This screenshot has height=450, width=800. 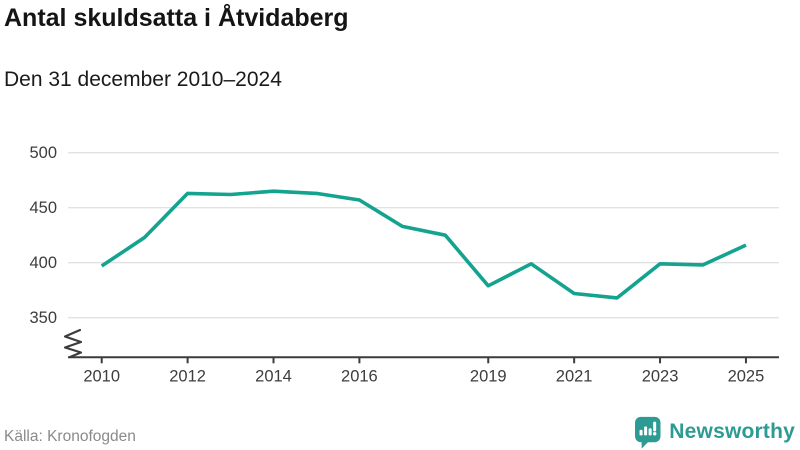 What do you see at coordinates (101, 376) in the screenshot?
I see `x-tick-label: 2010` at bounding box center [101, 376].